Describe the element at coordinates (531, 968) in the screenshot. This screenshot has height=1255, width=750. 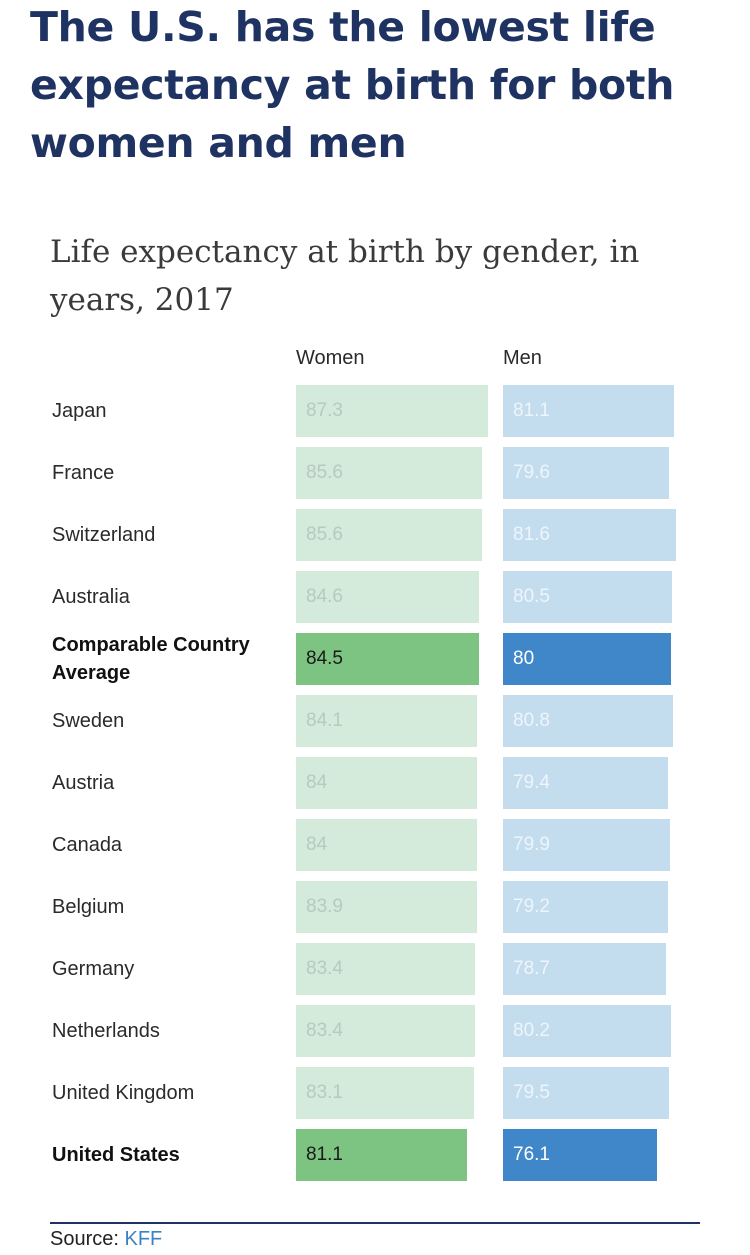
I see `bar-value-men: 78.7` at that location.